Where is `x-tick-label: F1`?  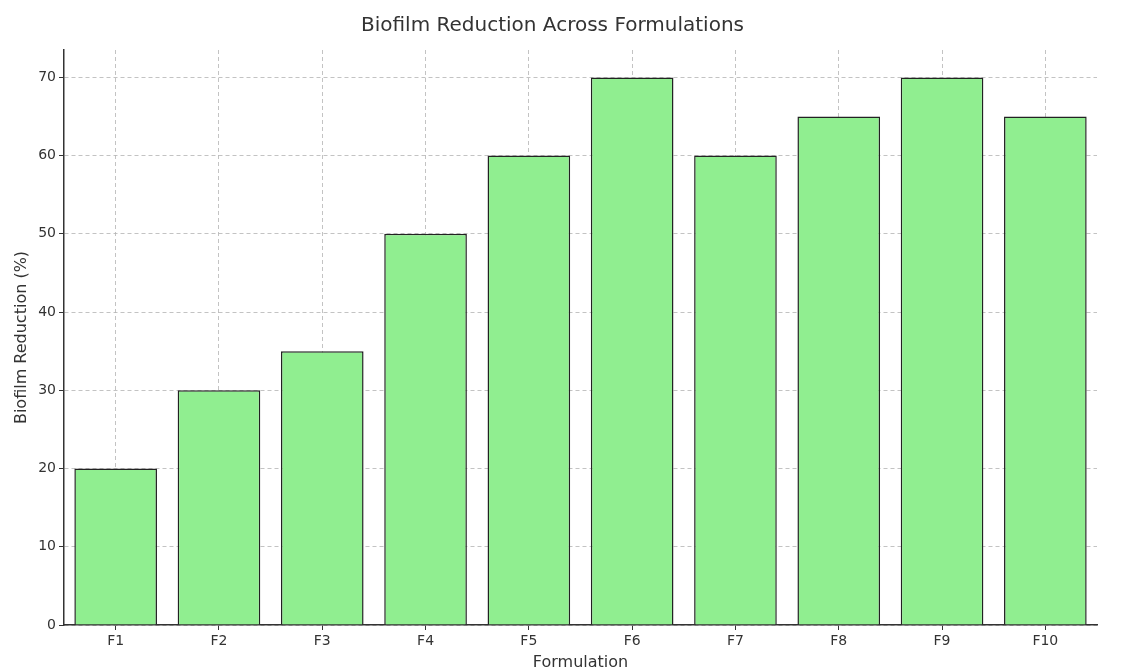
x-tick-label: F1 is located at coordinates (116, 640).